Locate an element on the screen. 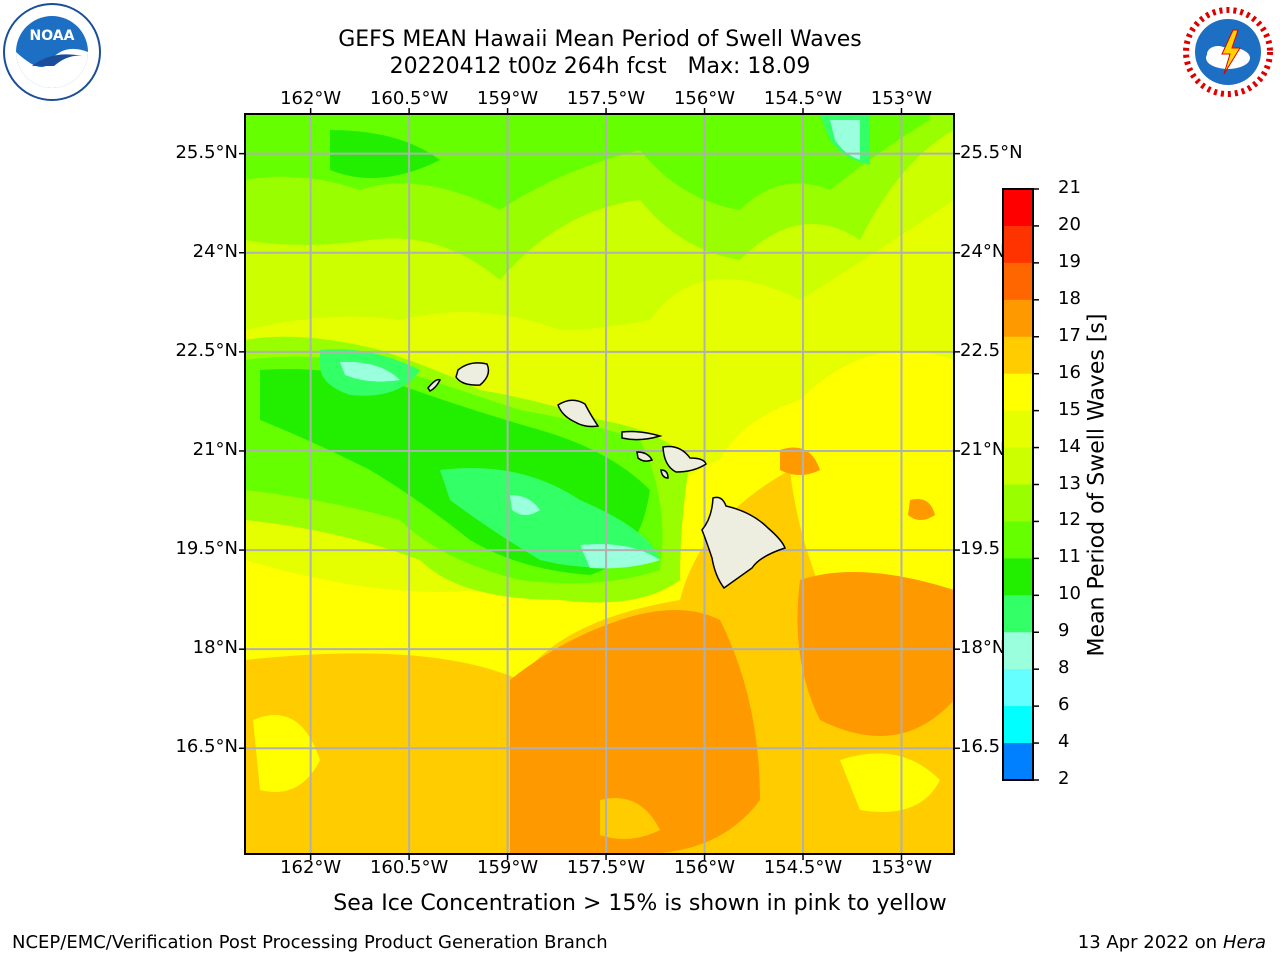  island-oahu is located at coordinates (578, 413).